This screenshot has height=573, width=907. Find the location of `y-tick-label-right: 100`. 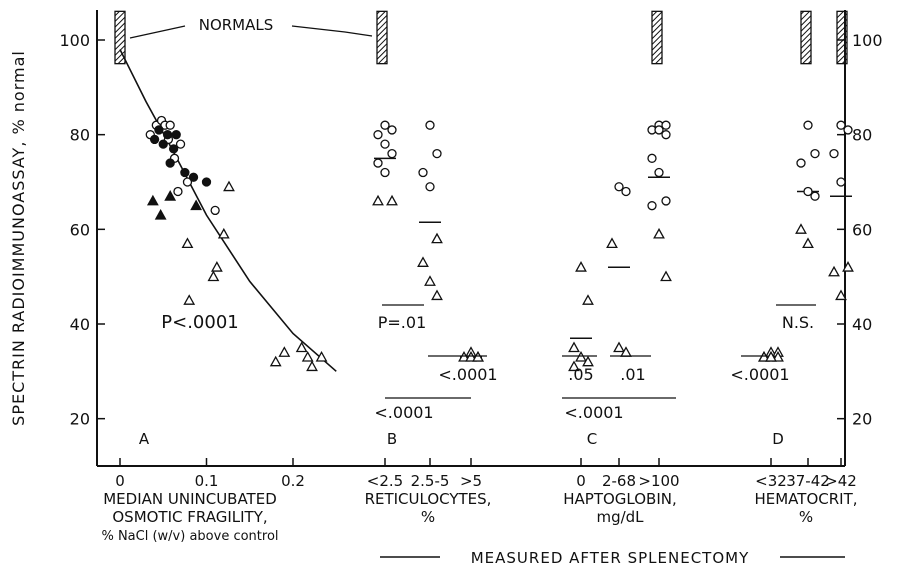

y-tick-label-right: 100 is located at coordinates (867, 40).